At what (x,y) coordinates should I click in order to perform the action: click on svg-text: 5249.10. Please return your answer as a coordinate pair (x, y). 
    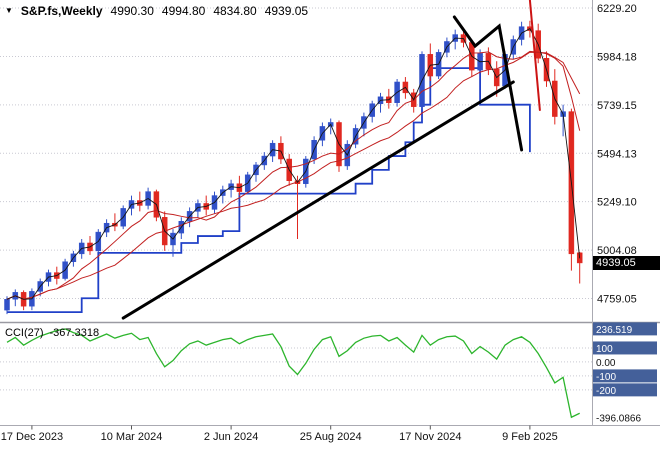
    Looking at the image, I should click on (617, 203).